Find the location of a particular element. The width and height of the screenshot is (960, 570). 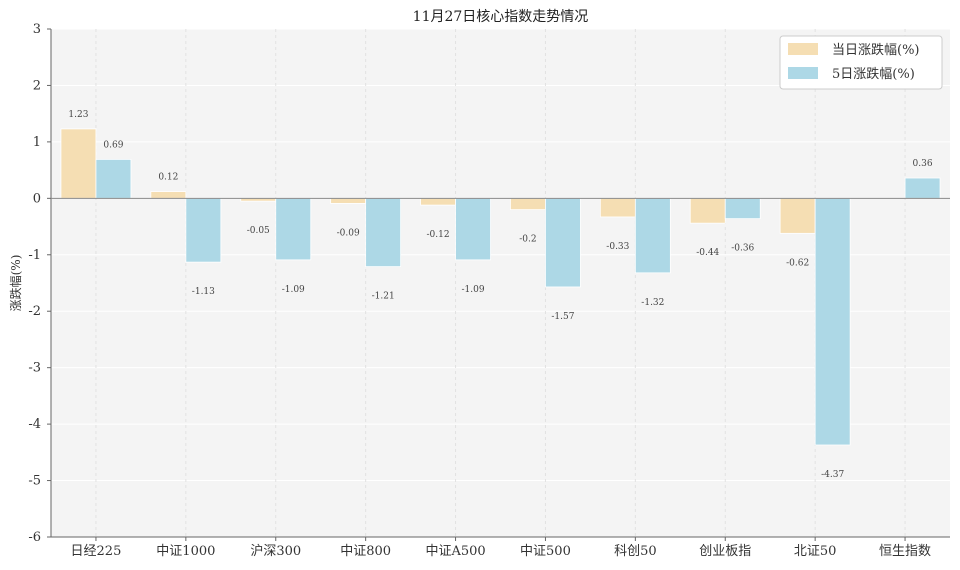

y-tick-label: 0 is located at coordinates (37, 198).